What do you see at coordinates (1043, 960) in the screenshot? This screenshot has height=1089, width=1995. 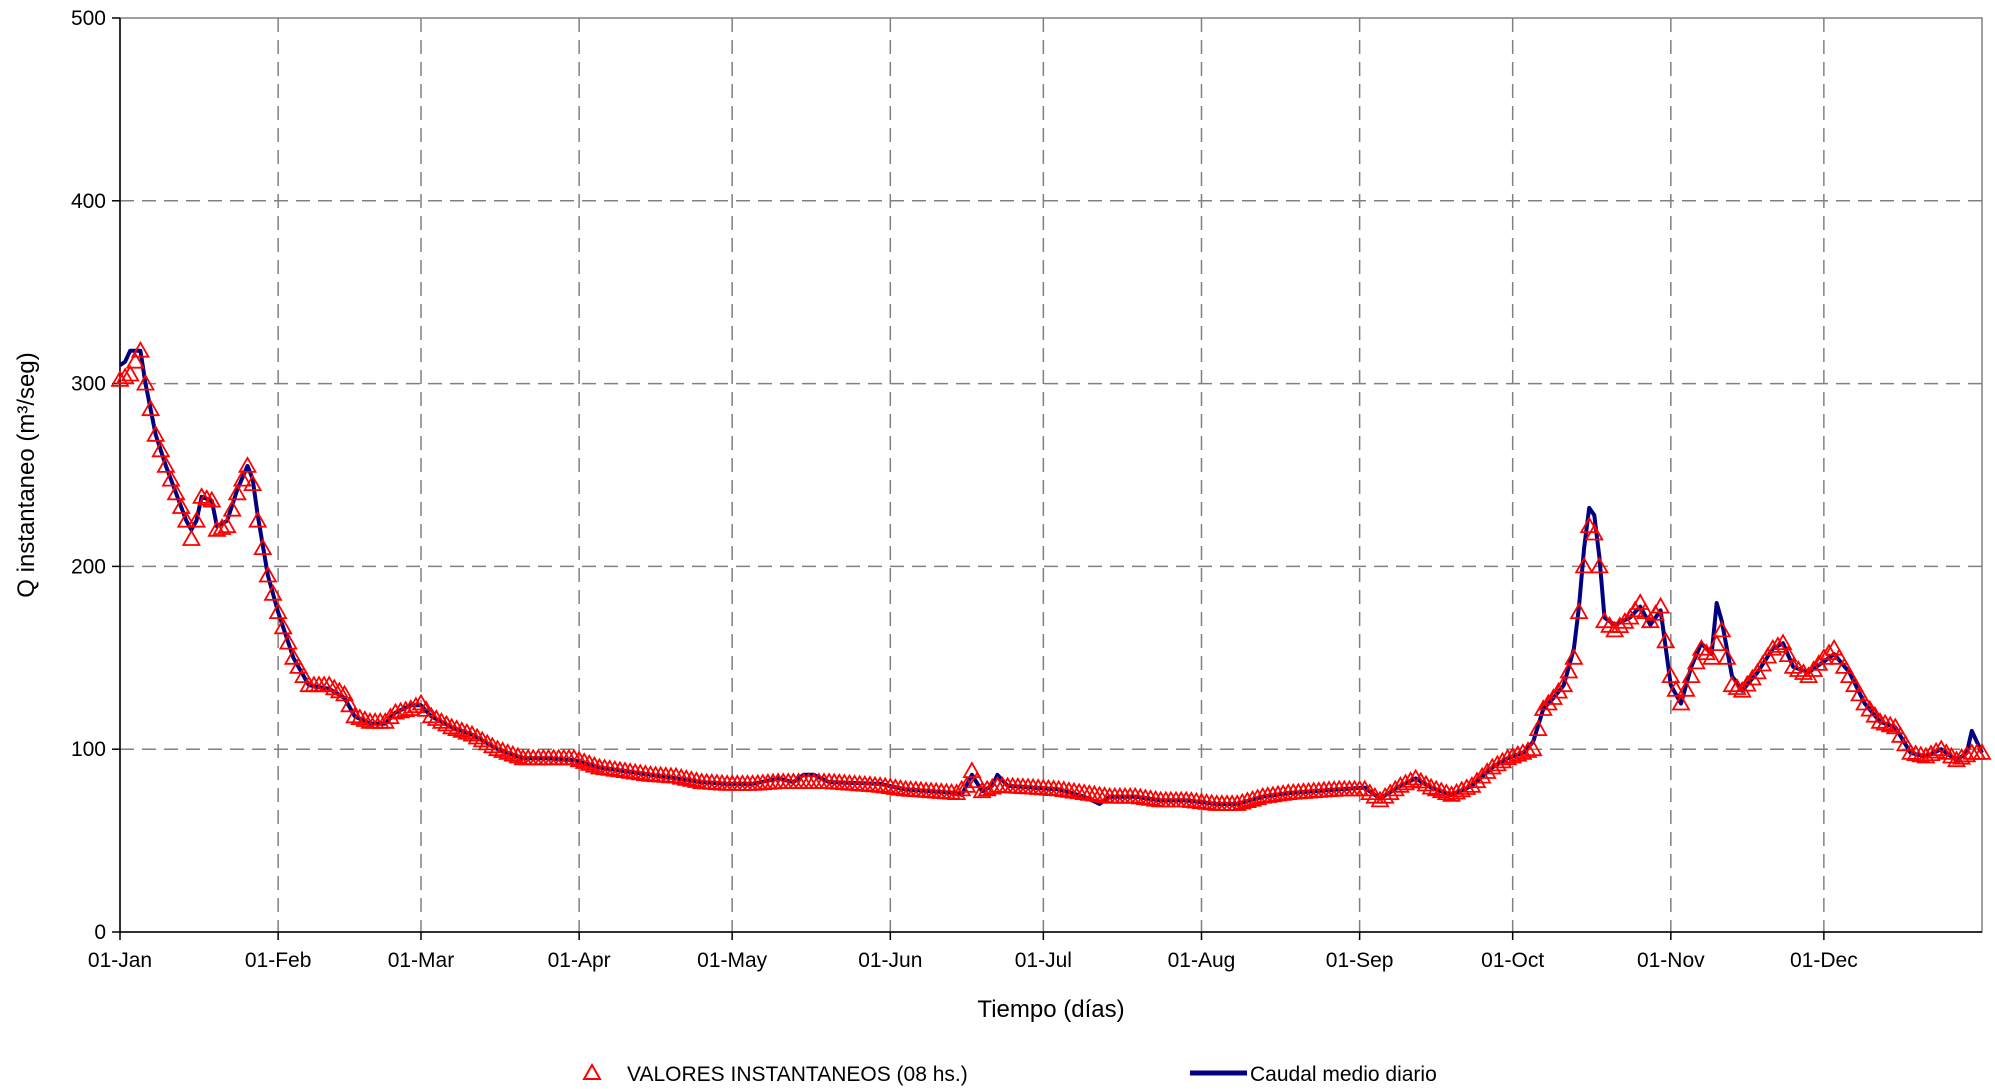 I see `x-tick-label: 01-Jul` at bounding box center [1043, 960].